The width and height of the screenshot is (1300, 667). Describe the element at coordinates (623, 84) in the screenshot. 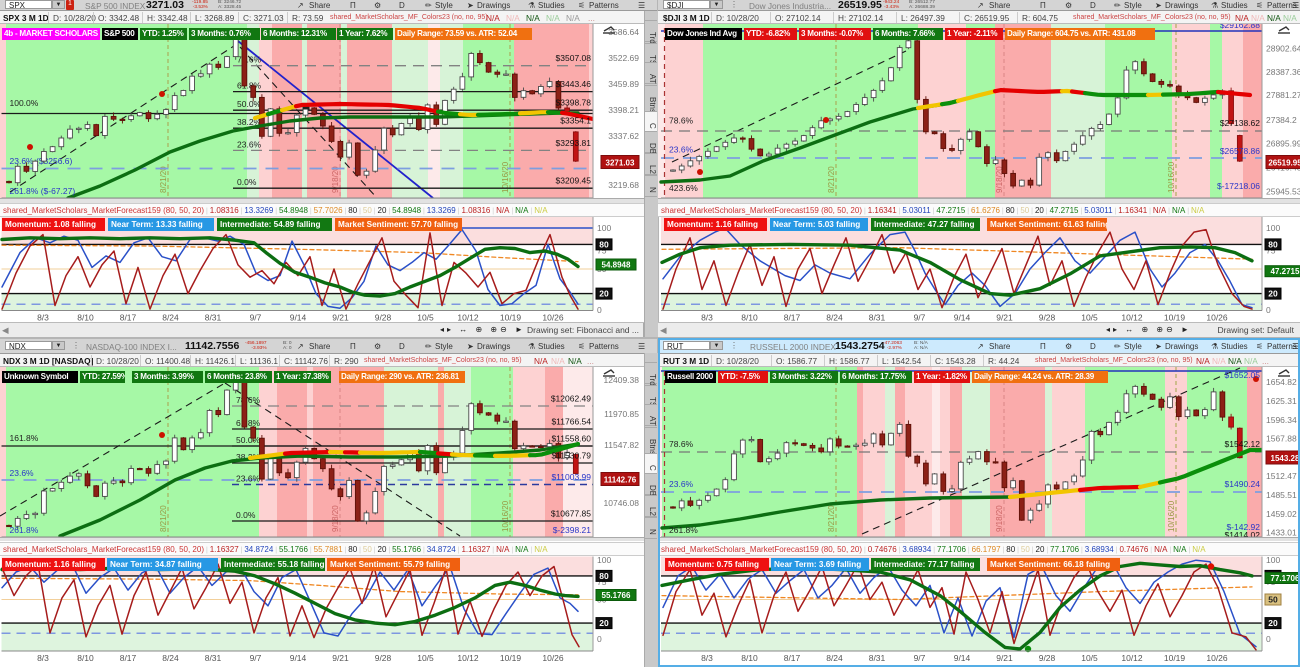

I see `svg-text: 3459.89` at that location.